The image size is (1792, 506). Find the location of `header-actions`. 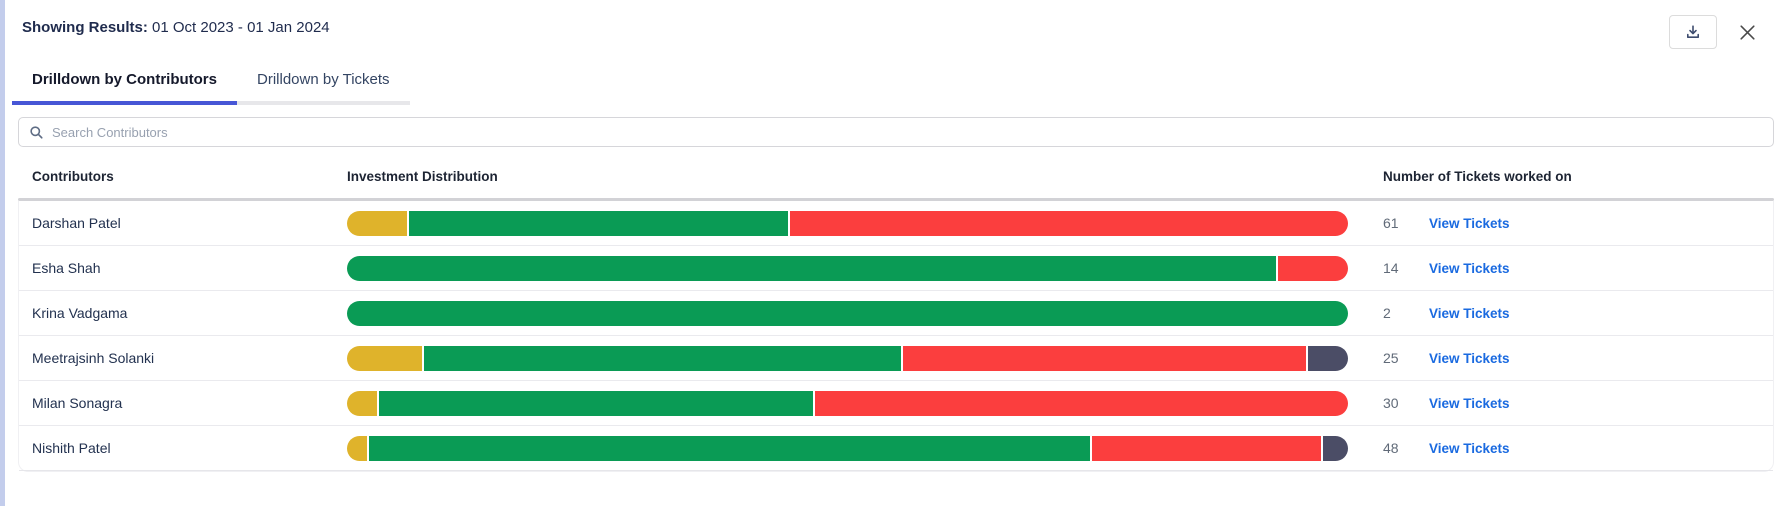

header-actions is located at coordinates (1713, 31).